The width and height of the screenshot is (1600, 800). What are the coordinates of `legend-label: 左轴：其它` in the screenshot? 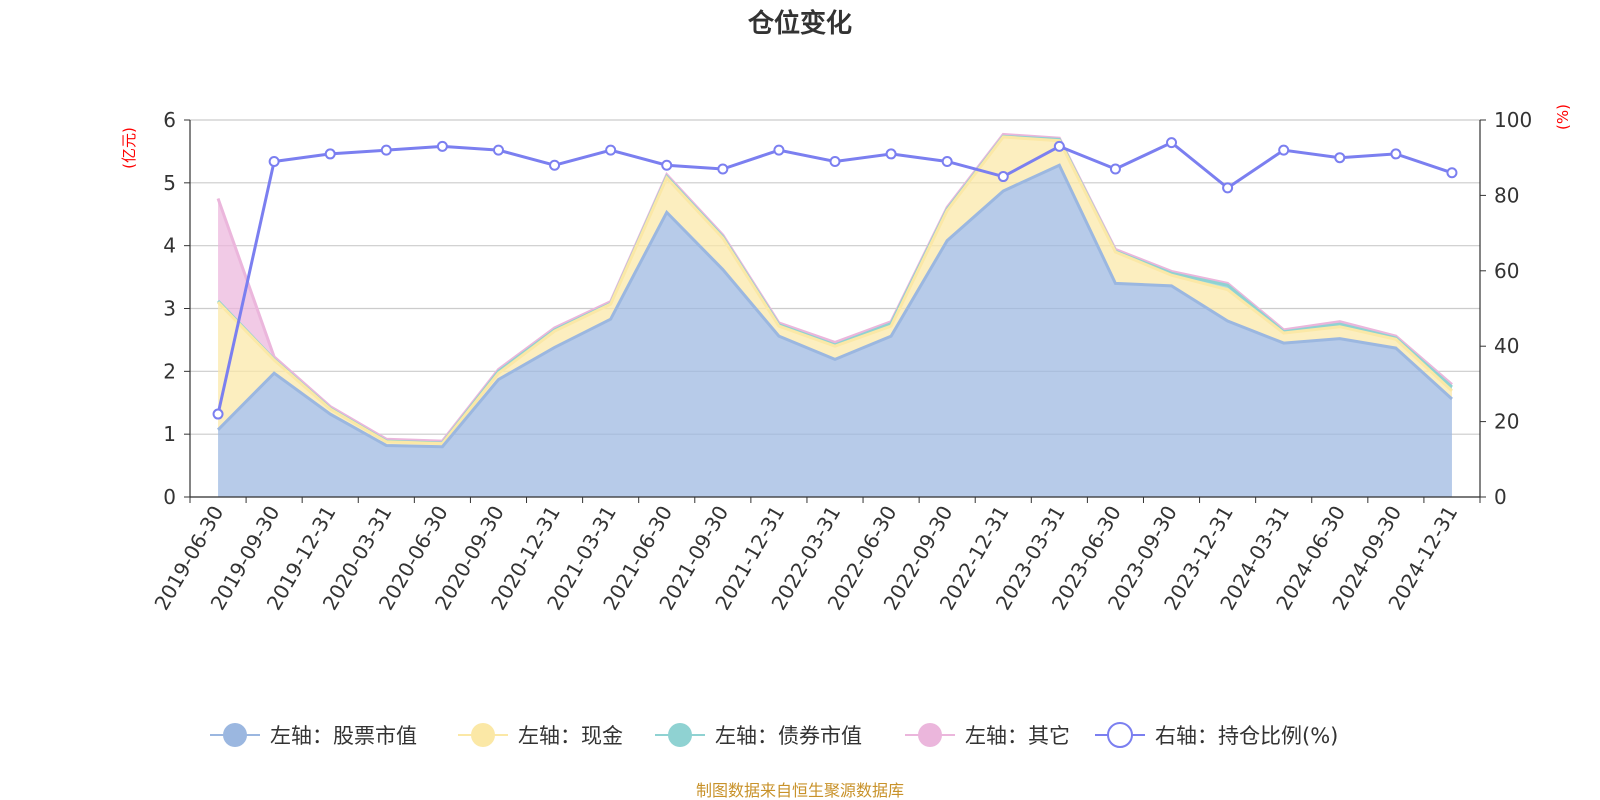 It's located at (1017, 736).